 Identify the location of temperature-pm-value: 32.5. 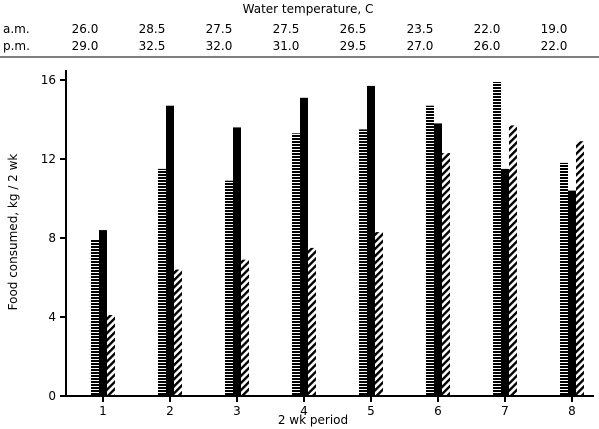
(152, 46).